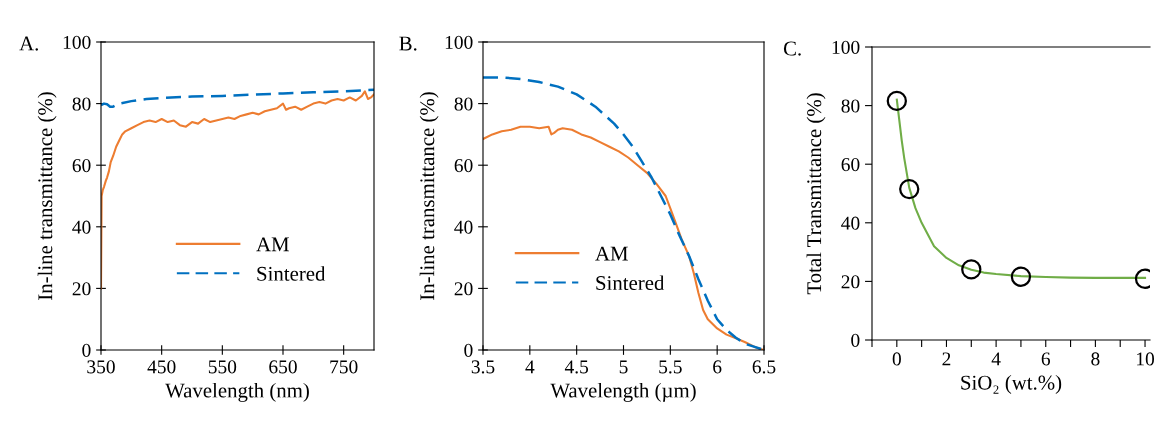  What do you see at coordinates (222, 367) in the screenshot?
I see `x-tick-label: 550` at bounding box center [222, 367].